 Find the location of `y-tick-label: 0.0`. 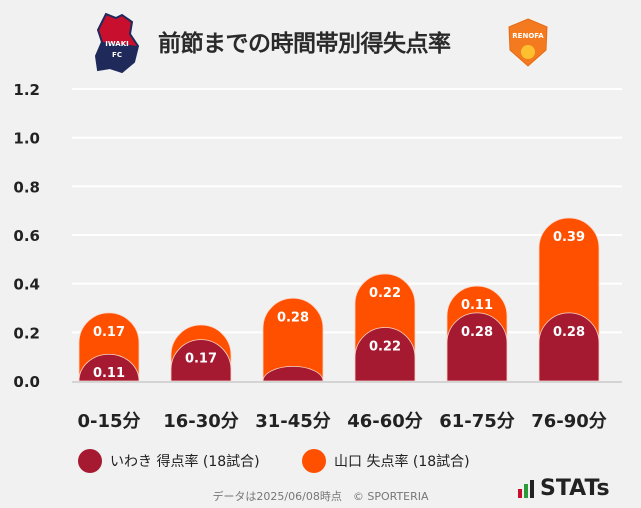

y-tick-label: 0.0 is located at coordinates (26, 382).